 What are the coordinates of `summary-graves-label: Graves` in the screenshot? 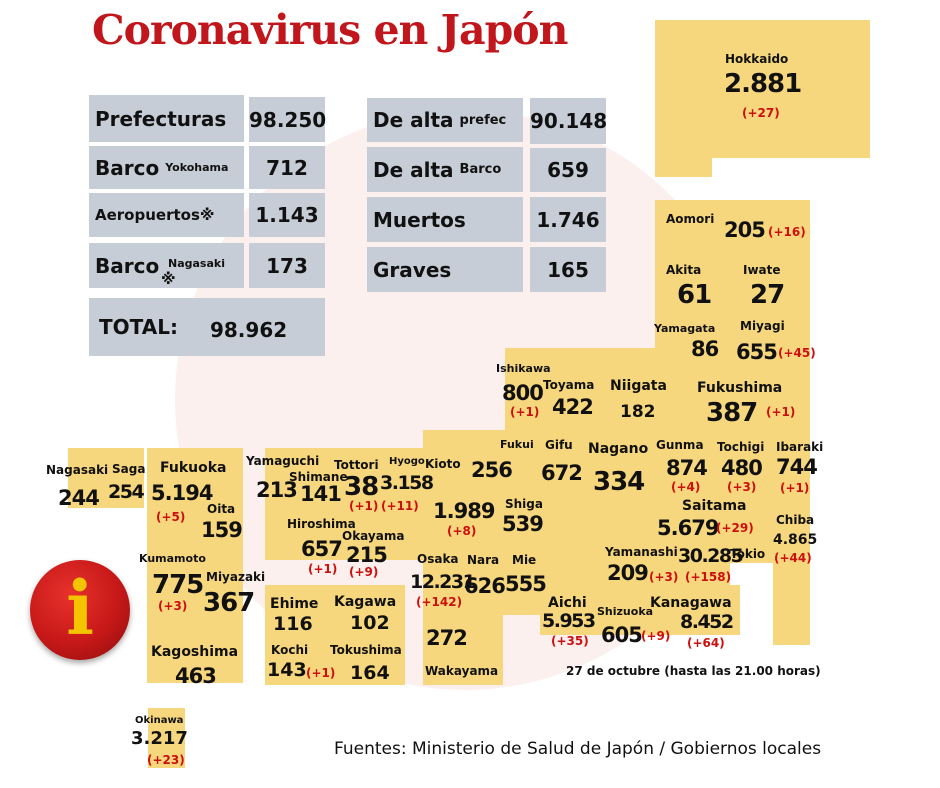 It's located at (445, 269).